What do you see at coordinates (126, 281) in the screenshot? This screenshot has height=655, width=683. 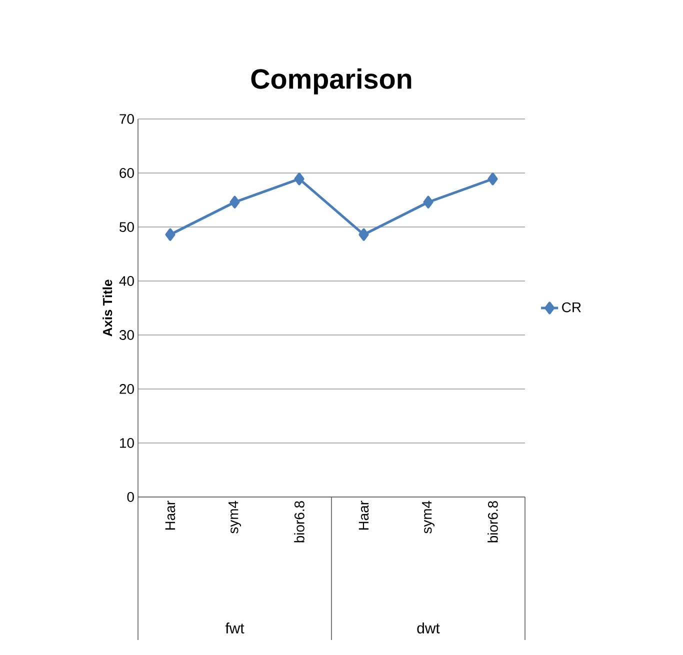 I see `y-tick-label: 40` at bounding box center [126, 281].